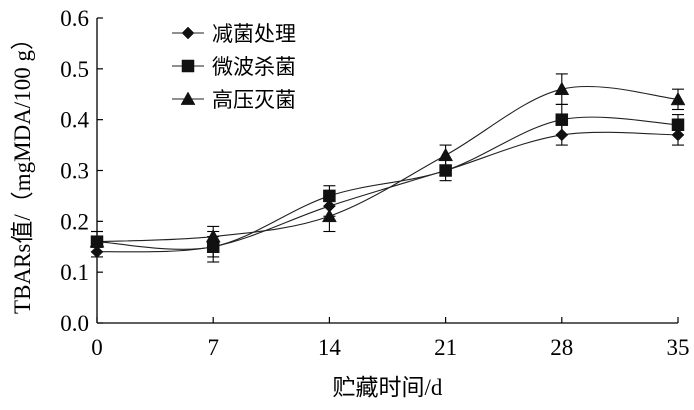 This screenshot has width=694, height=410. What do you see at coordinates (97, 347) in the screenshot?
I see `x-tick-label: 0` at bounding box center [97, 347].